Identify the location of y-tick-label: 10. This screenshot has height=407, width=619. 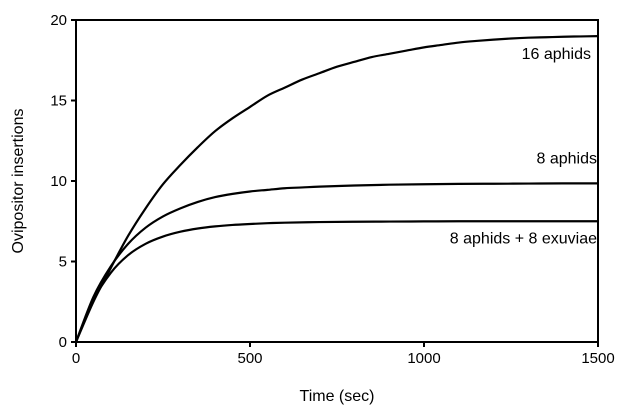
(58, 181).